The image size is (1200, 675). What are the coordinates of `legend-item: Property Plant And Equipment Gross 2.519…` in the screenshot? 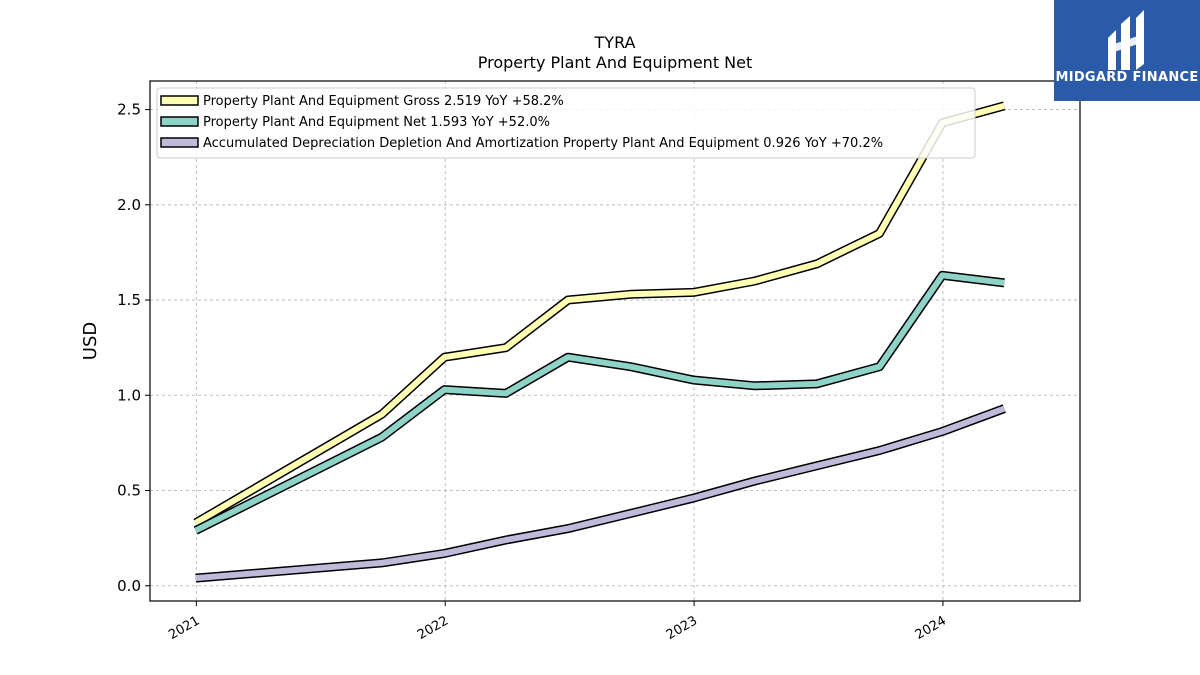 It's located at (362, 101).